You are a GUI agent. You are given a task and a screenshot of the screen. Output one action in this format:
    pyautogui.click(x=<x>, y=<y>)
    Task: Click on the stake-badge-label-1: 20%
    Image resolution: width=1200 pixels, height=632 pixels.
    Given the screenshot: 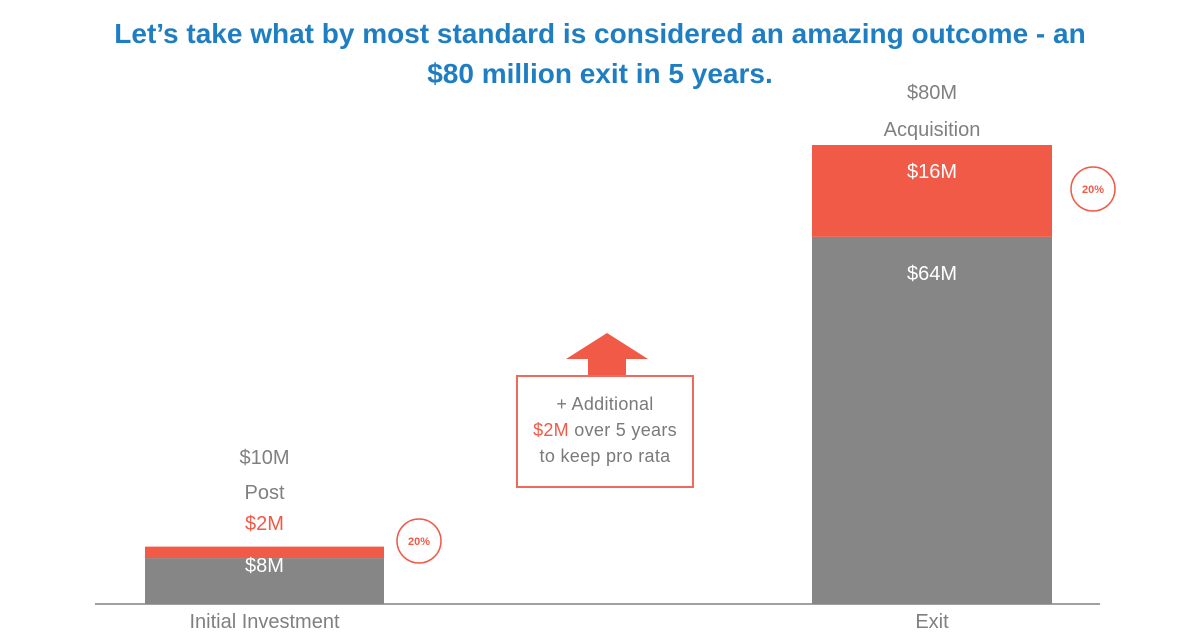 What is the action you would take?
    pyautogui.click(x=1093, y=190)
    